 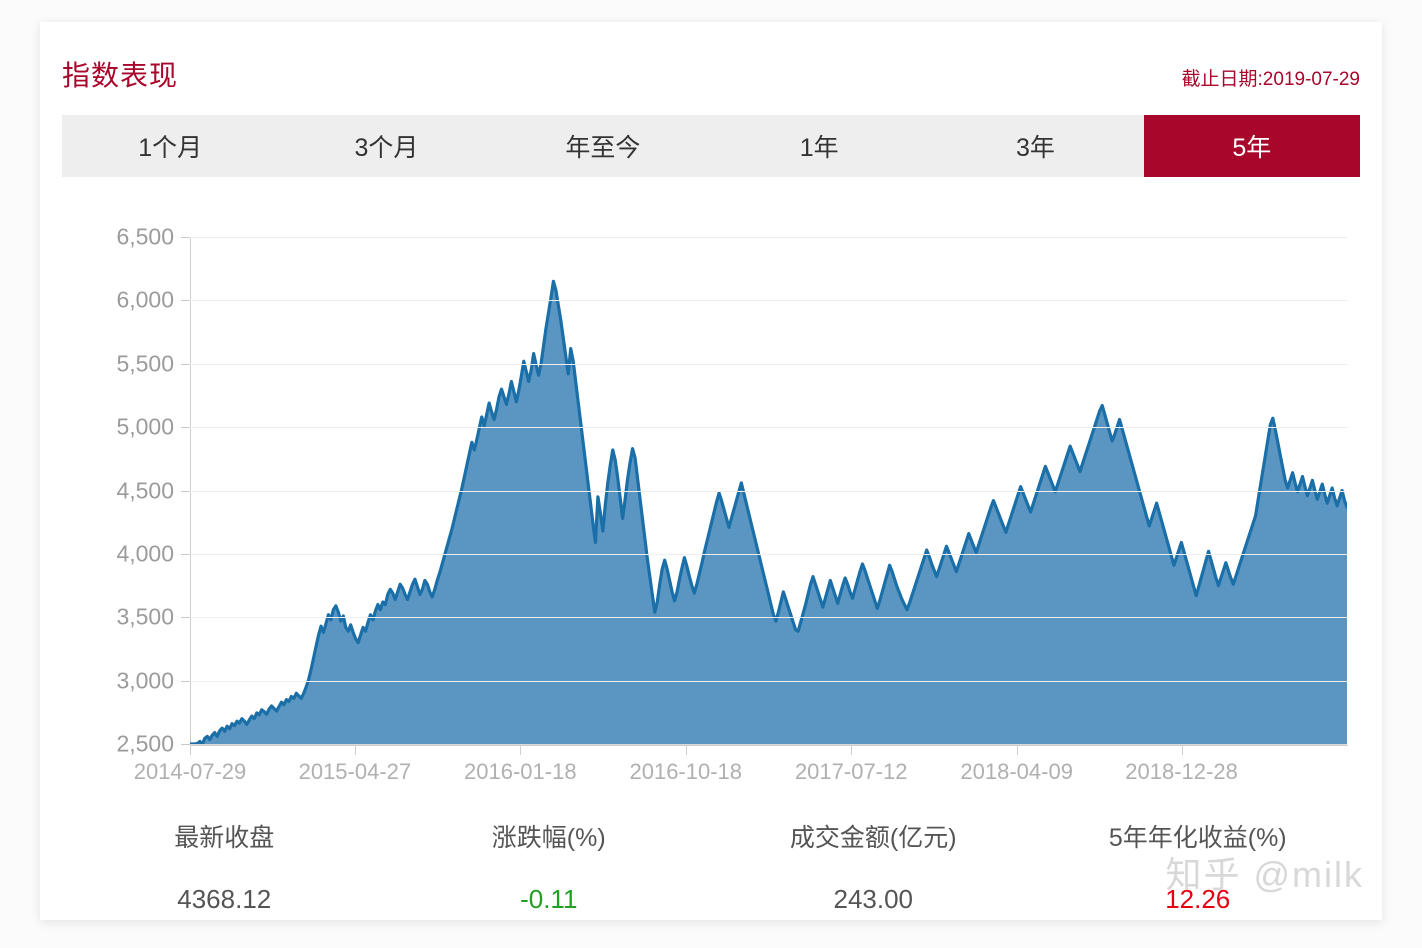 I want to click on stat-value: 243.00, so click(x=873, y=899).